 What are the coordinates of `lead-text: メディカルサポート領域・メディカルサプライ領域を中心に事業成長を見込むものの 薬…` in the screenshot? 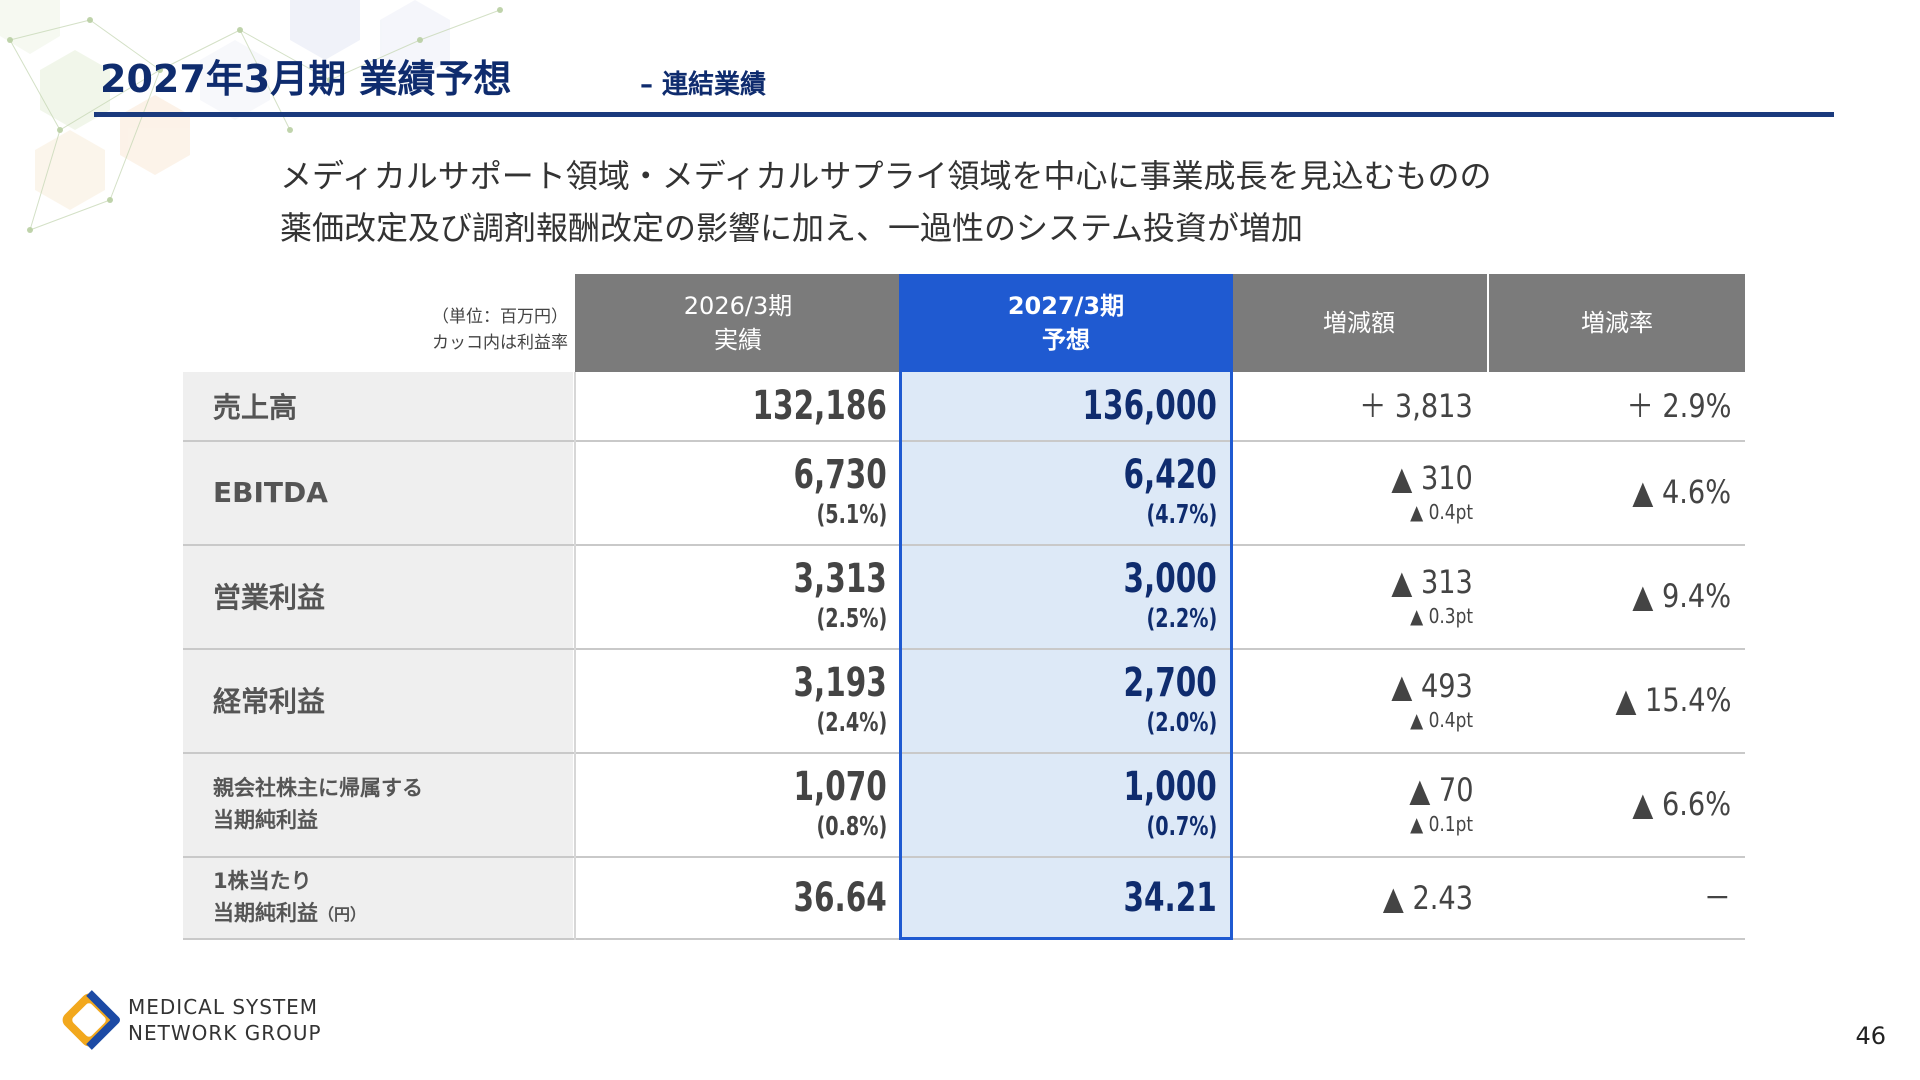 It's located at (980, 202).